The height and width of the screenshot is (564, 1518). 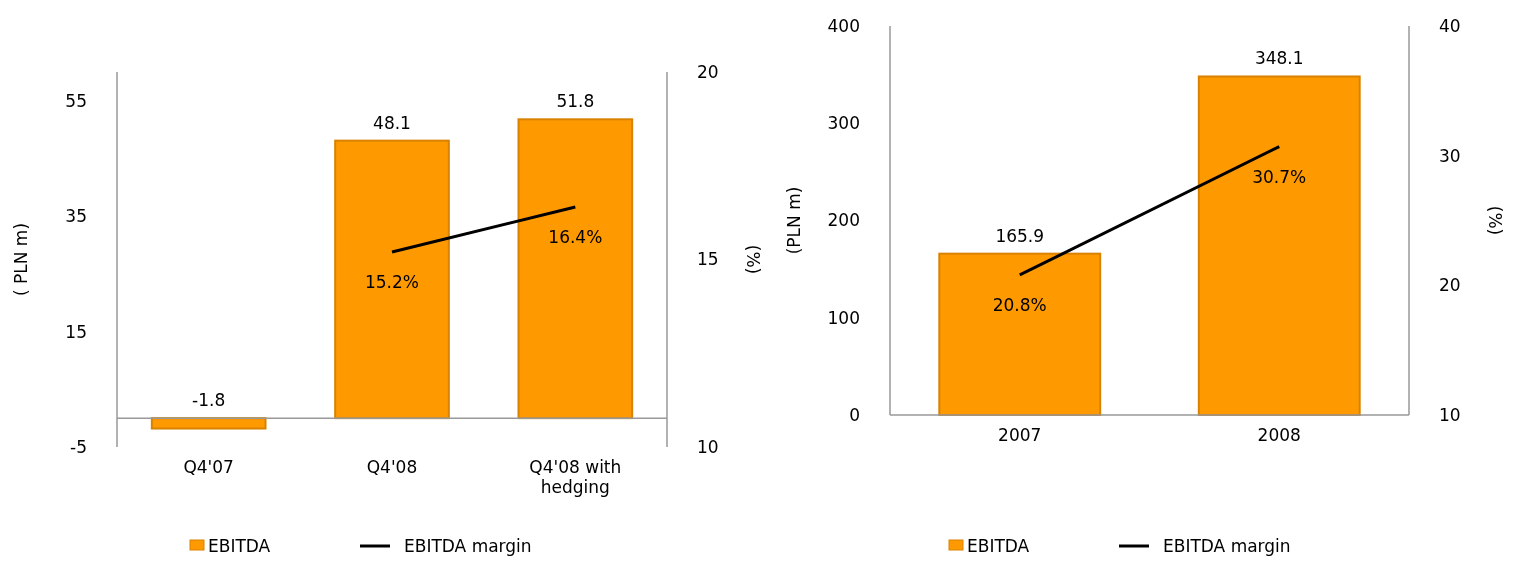 What do you see at coordinates (575, 237) in the screenshot?
I see `data-label: 16.4%` at bounding box center [575, 237].